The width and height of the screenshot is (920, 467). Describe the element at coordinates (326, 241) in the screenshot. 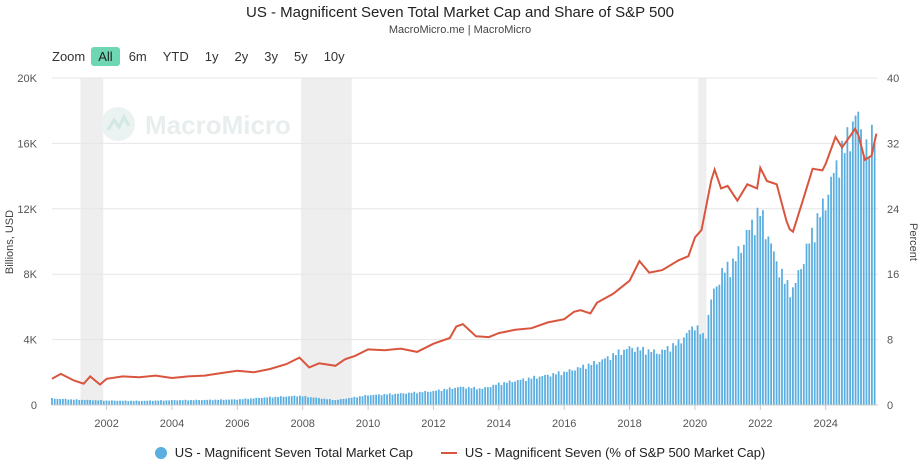

I see `recession-band` at that location.